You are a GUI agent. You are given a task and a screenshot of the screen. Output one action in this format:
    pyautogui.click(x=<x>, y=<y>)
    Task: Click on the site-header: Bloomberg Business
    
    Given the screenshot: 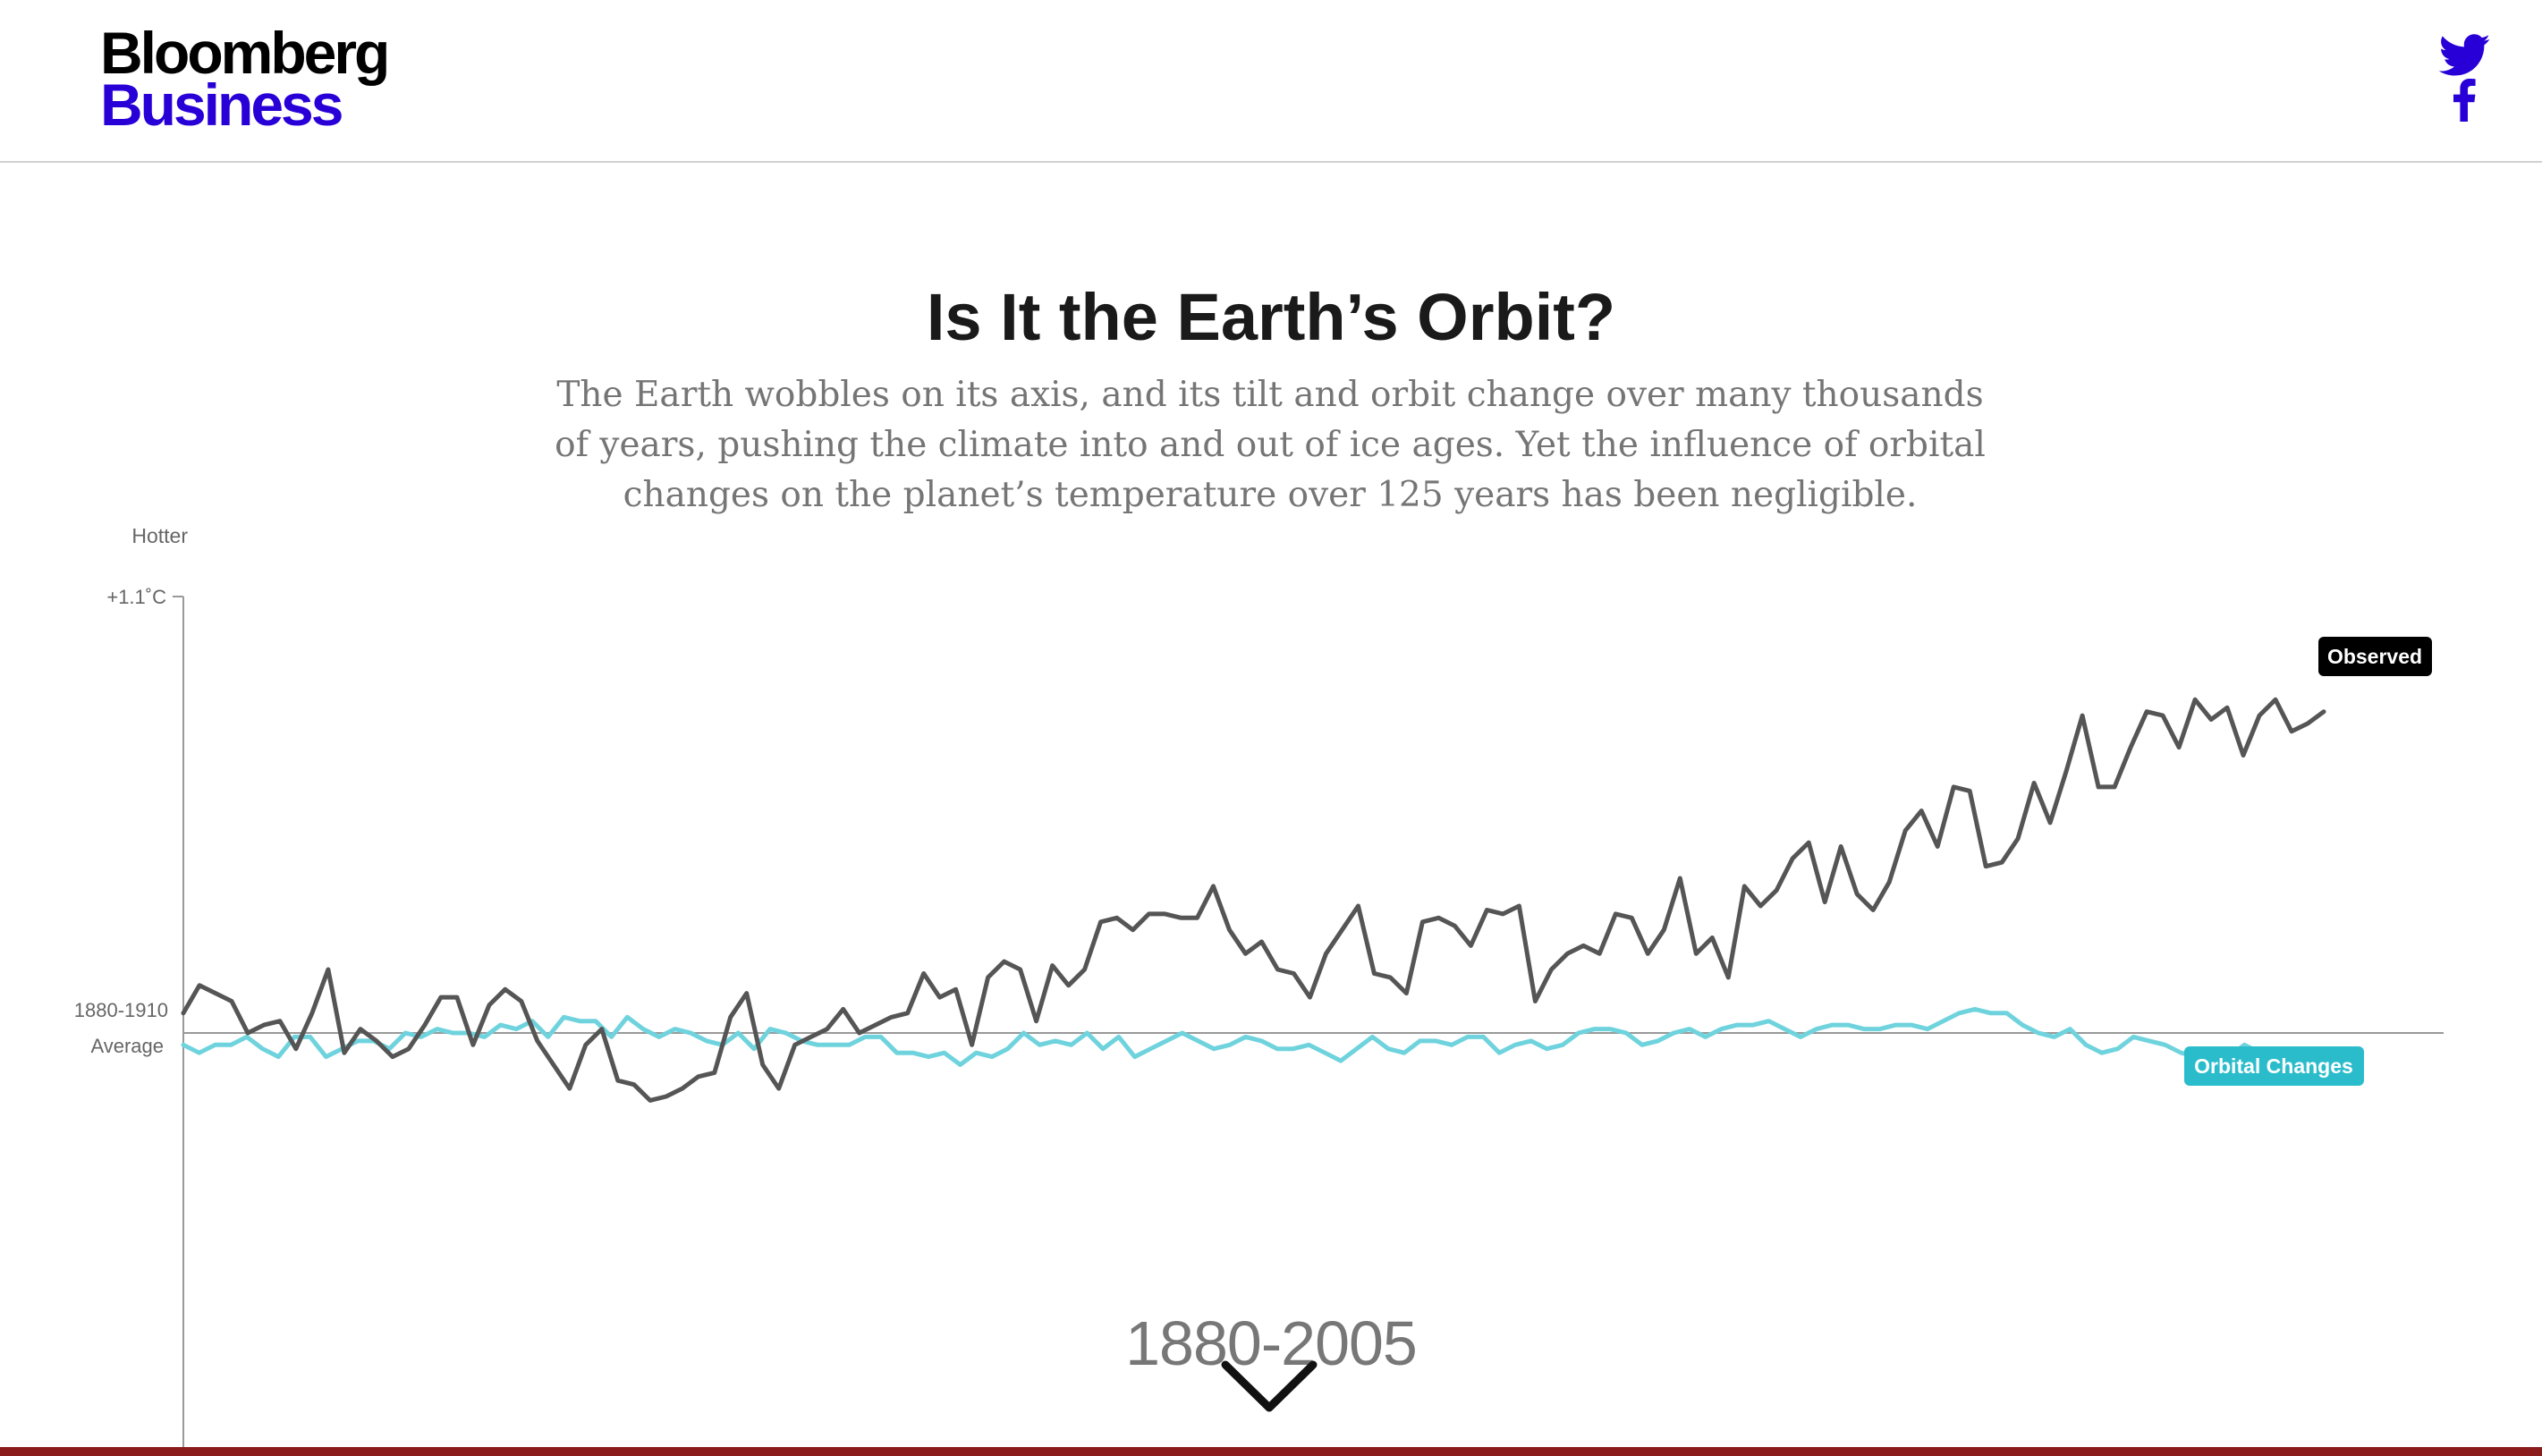 What is the action you would take?
    pyautogui.click(x=1271, y=81)
    